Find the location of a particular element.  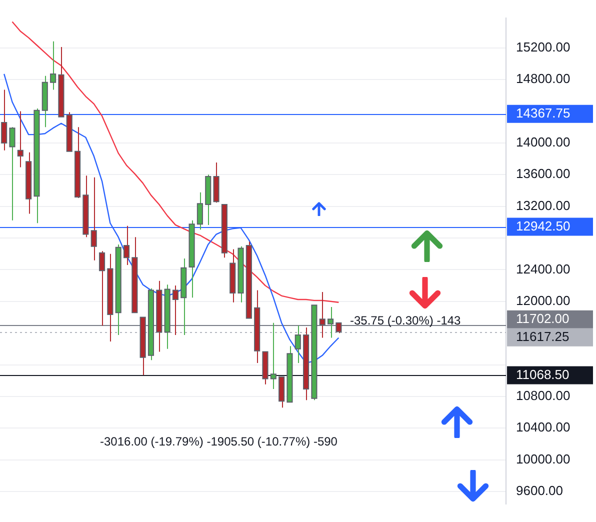

ref-line-label: 11068.50 is located at coordinates (543, 374).